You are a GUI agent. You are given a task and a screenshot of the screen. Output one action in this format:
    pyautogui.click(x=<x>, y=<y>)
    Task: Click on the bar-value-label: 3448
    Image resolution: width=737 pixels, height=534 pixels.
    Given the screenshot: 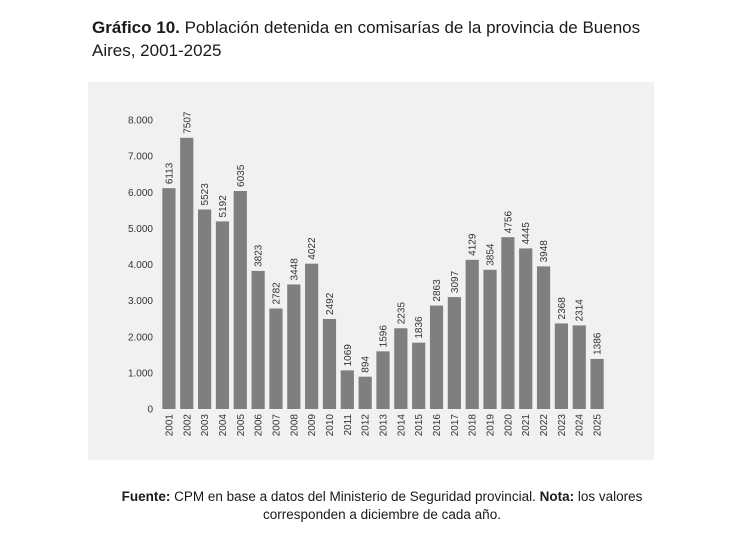 What is the action you would take?
    pyautogui.click(x=294, y=269)
    